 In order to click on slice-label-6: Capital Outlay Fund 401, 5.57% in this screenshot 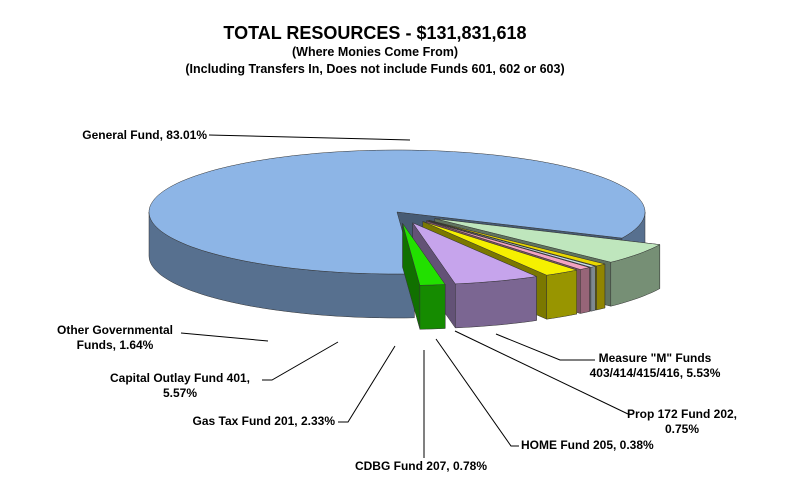, I will do `click(180, 385)`.